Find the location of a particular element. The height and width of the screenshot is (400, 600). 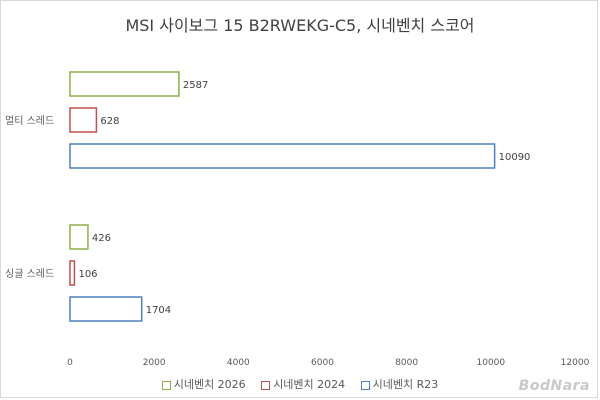

data-label: 628 is located at coordinates (109, 121).